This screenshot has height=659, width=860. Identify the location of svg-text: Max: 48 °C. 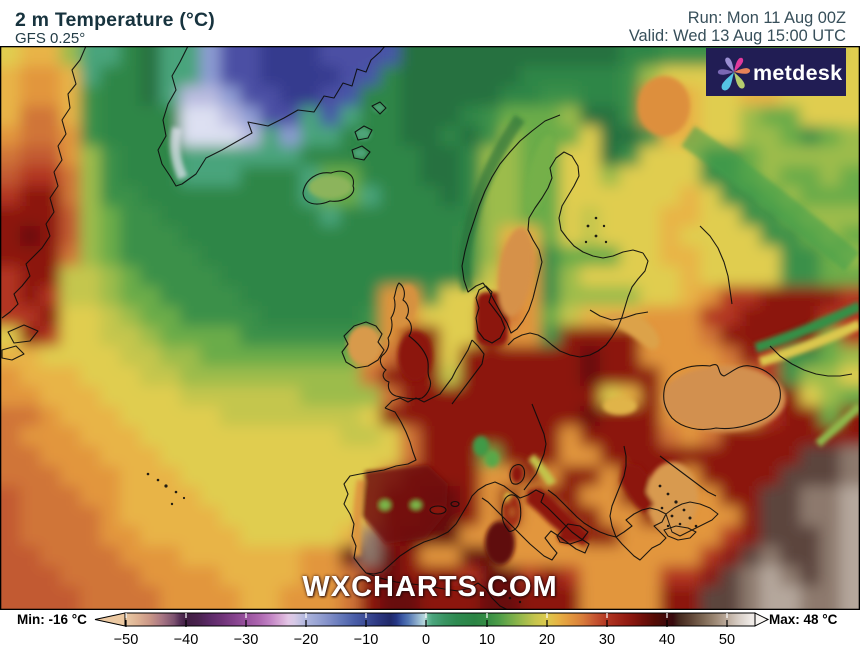
(803, 619).